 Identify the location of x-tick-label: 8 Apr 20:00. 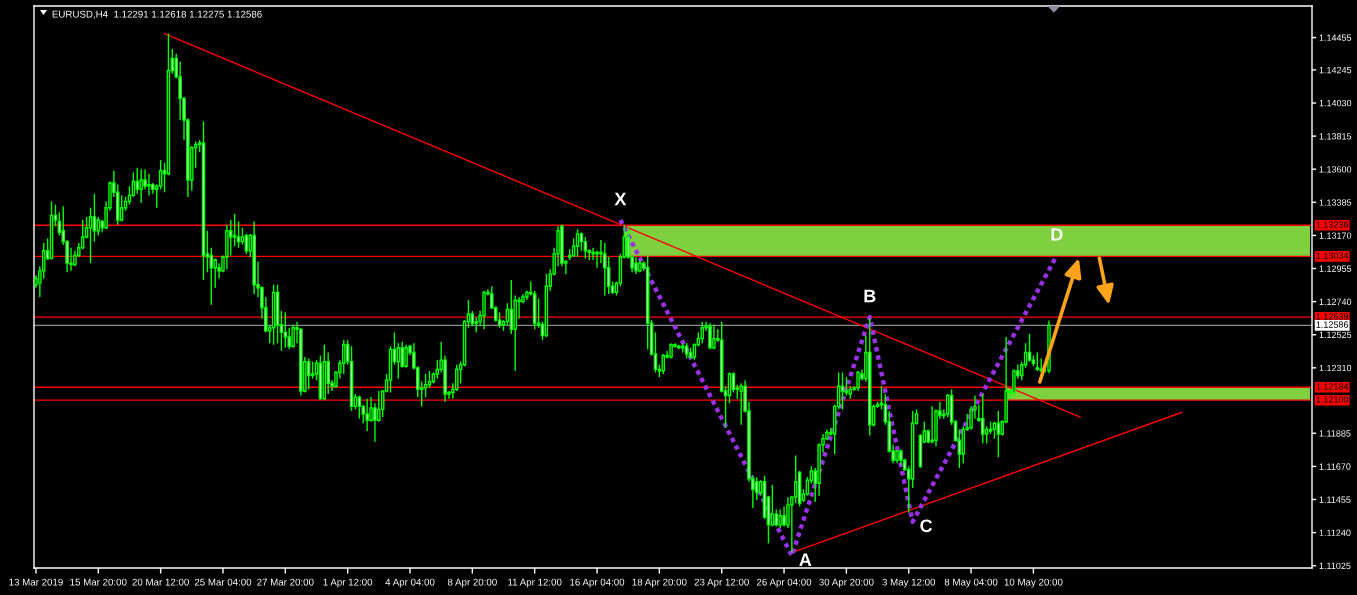
(472, 583).